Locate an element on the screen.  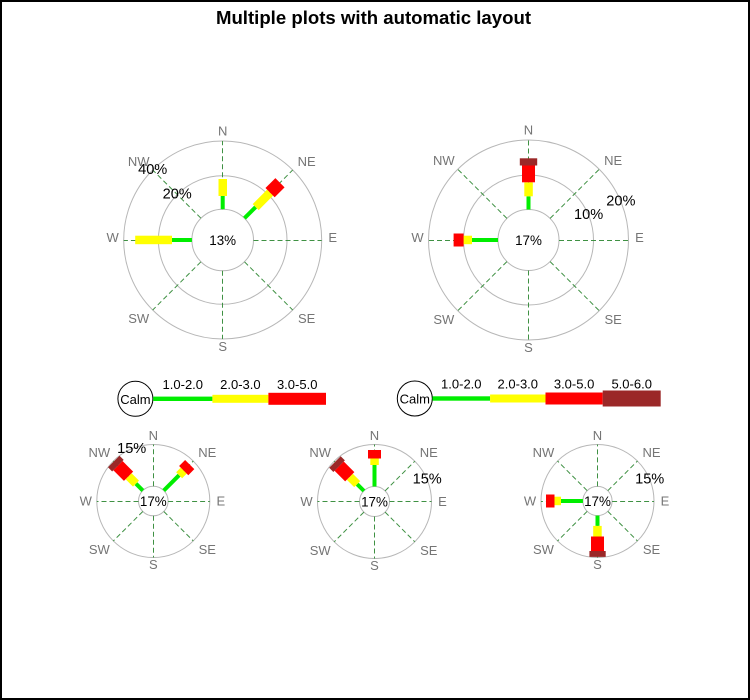
svg-text: 5.0-6.0 is located at coordinates (631, 384).